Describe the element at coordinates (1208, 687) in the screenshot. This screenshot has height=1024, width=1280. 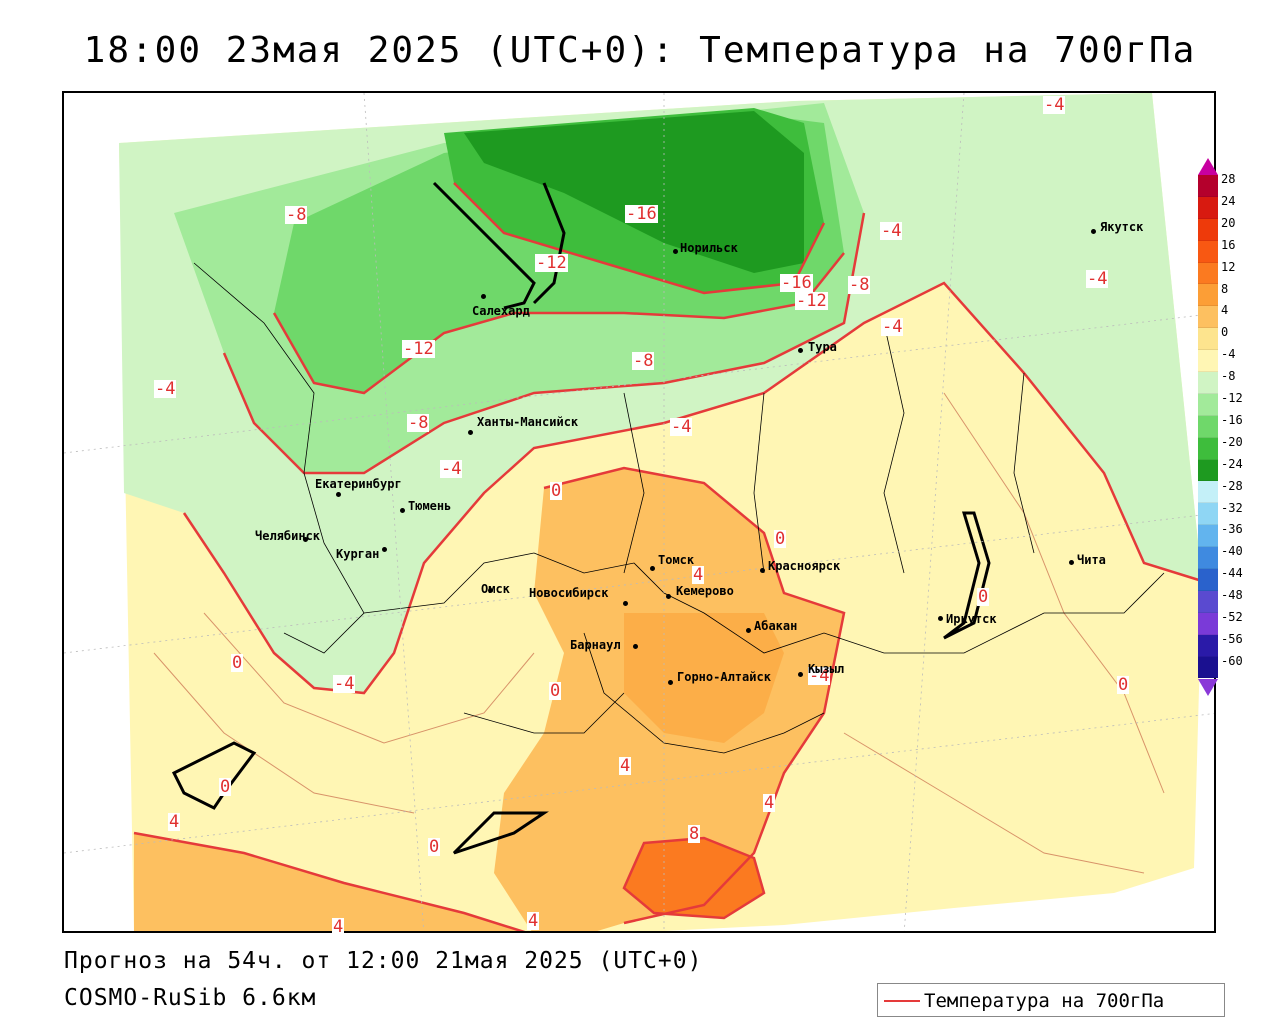
I see `colorbar-bottom-arrow-icon` at that location.